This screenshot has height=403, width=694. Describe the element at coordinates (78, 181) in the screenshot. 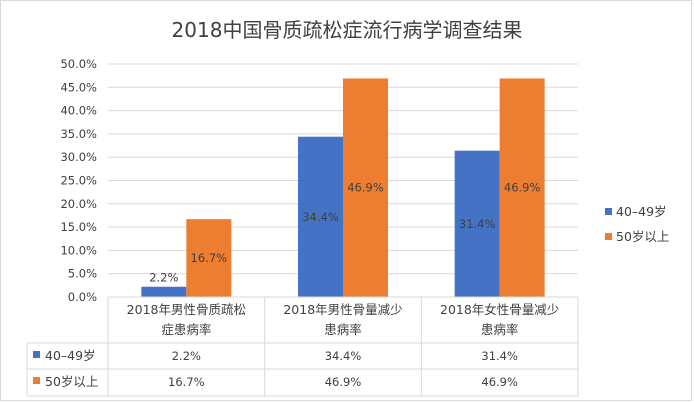

I see `y-tick-label: 25.0%` at that location.